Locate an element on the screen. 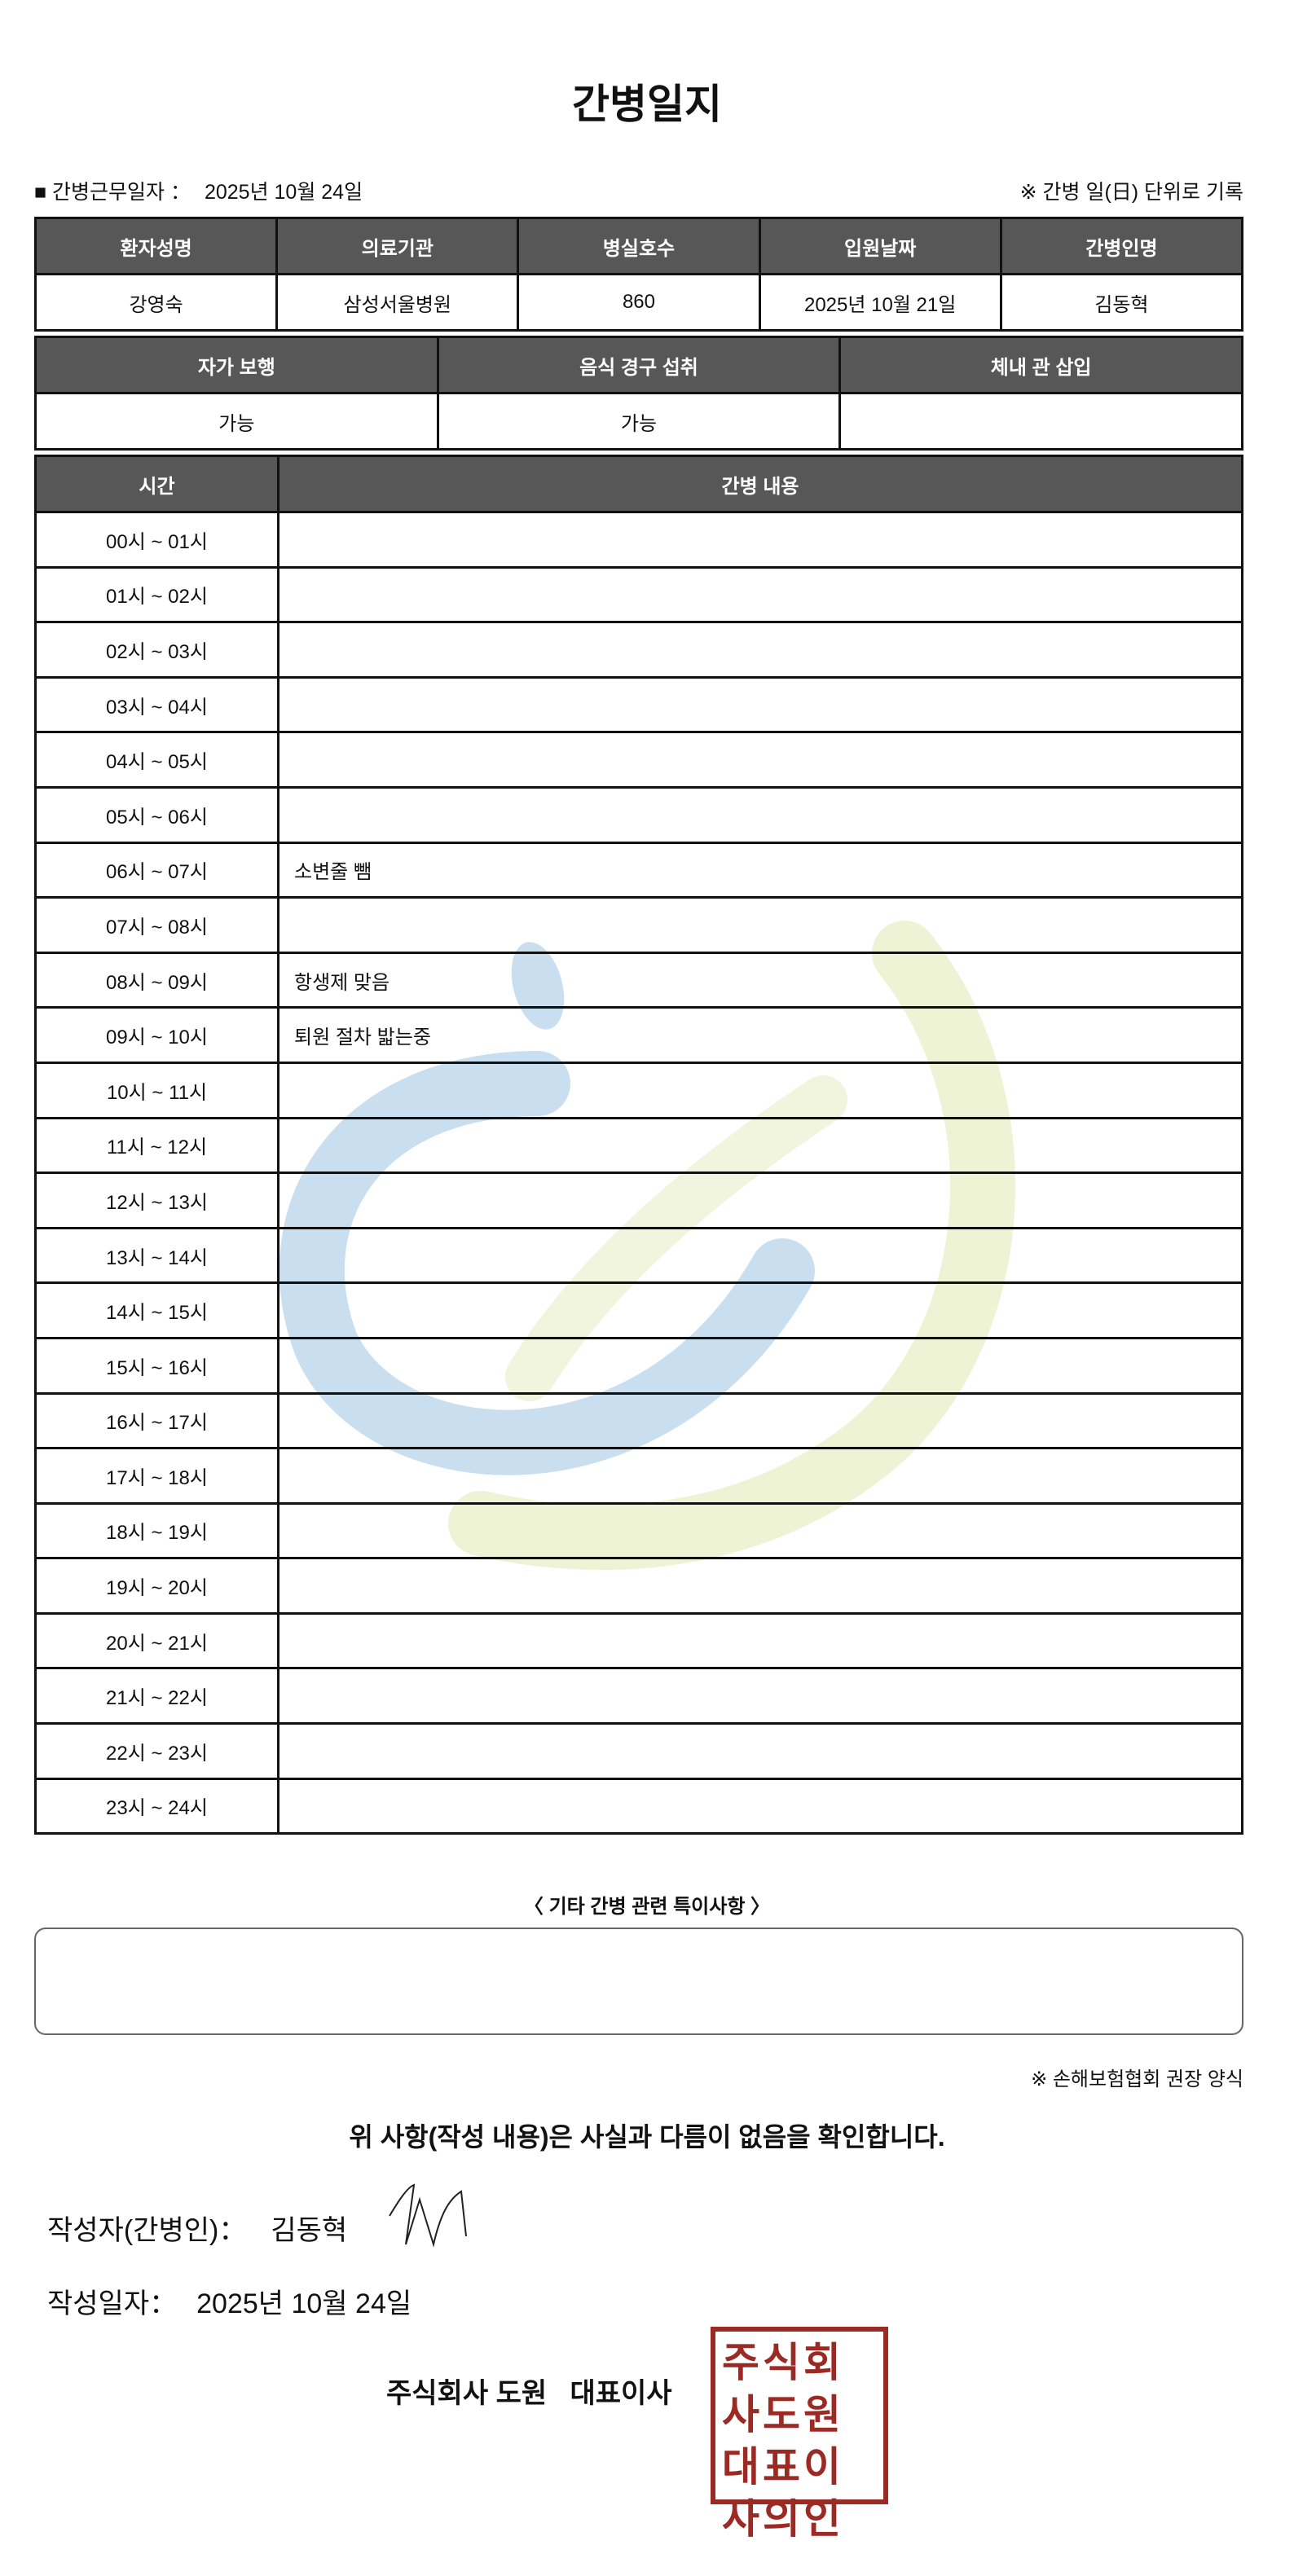  header-room: 병실호수 is located at coordinates (639, 246).